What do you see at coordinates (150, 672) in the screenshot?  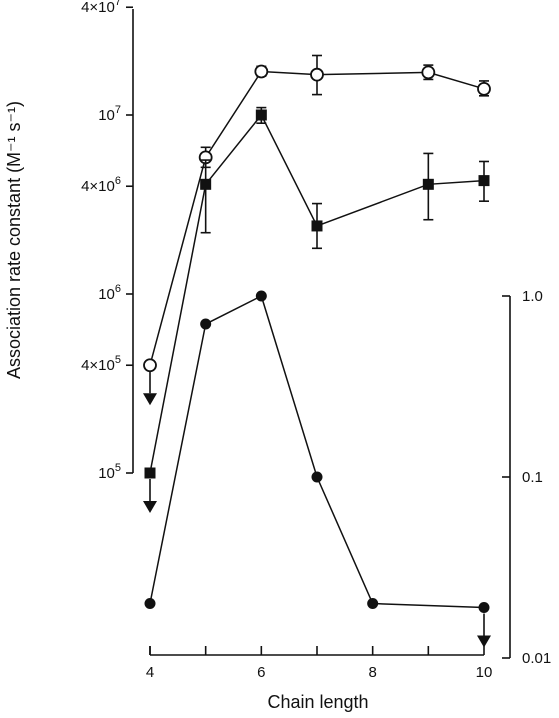 I see `x-tick-label-0: 4` at bounding box center [150, 672].